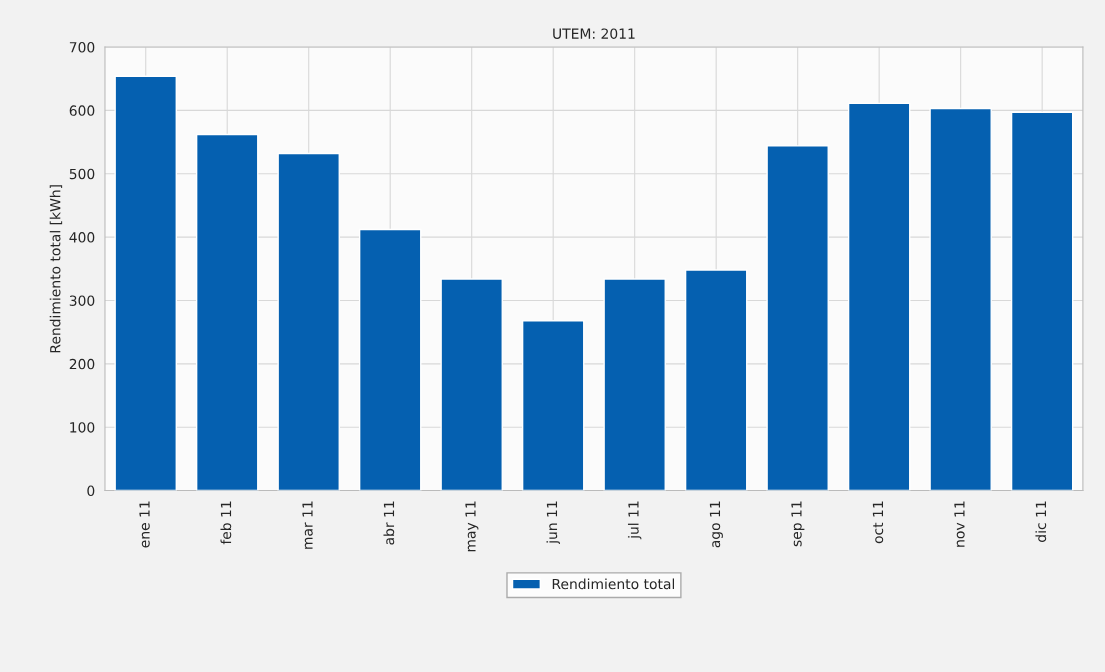 This screenshot has width=1105, height=672. I want to click on x-tick-label: ene 11, so click(144, 524).